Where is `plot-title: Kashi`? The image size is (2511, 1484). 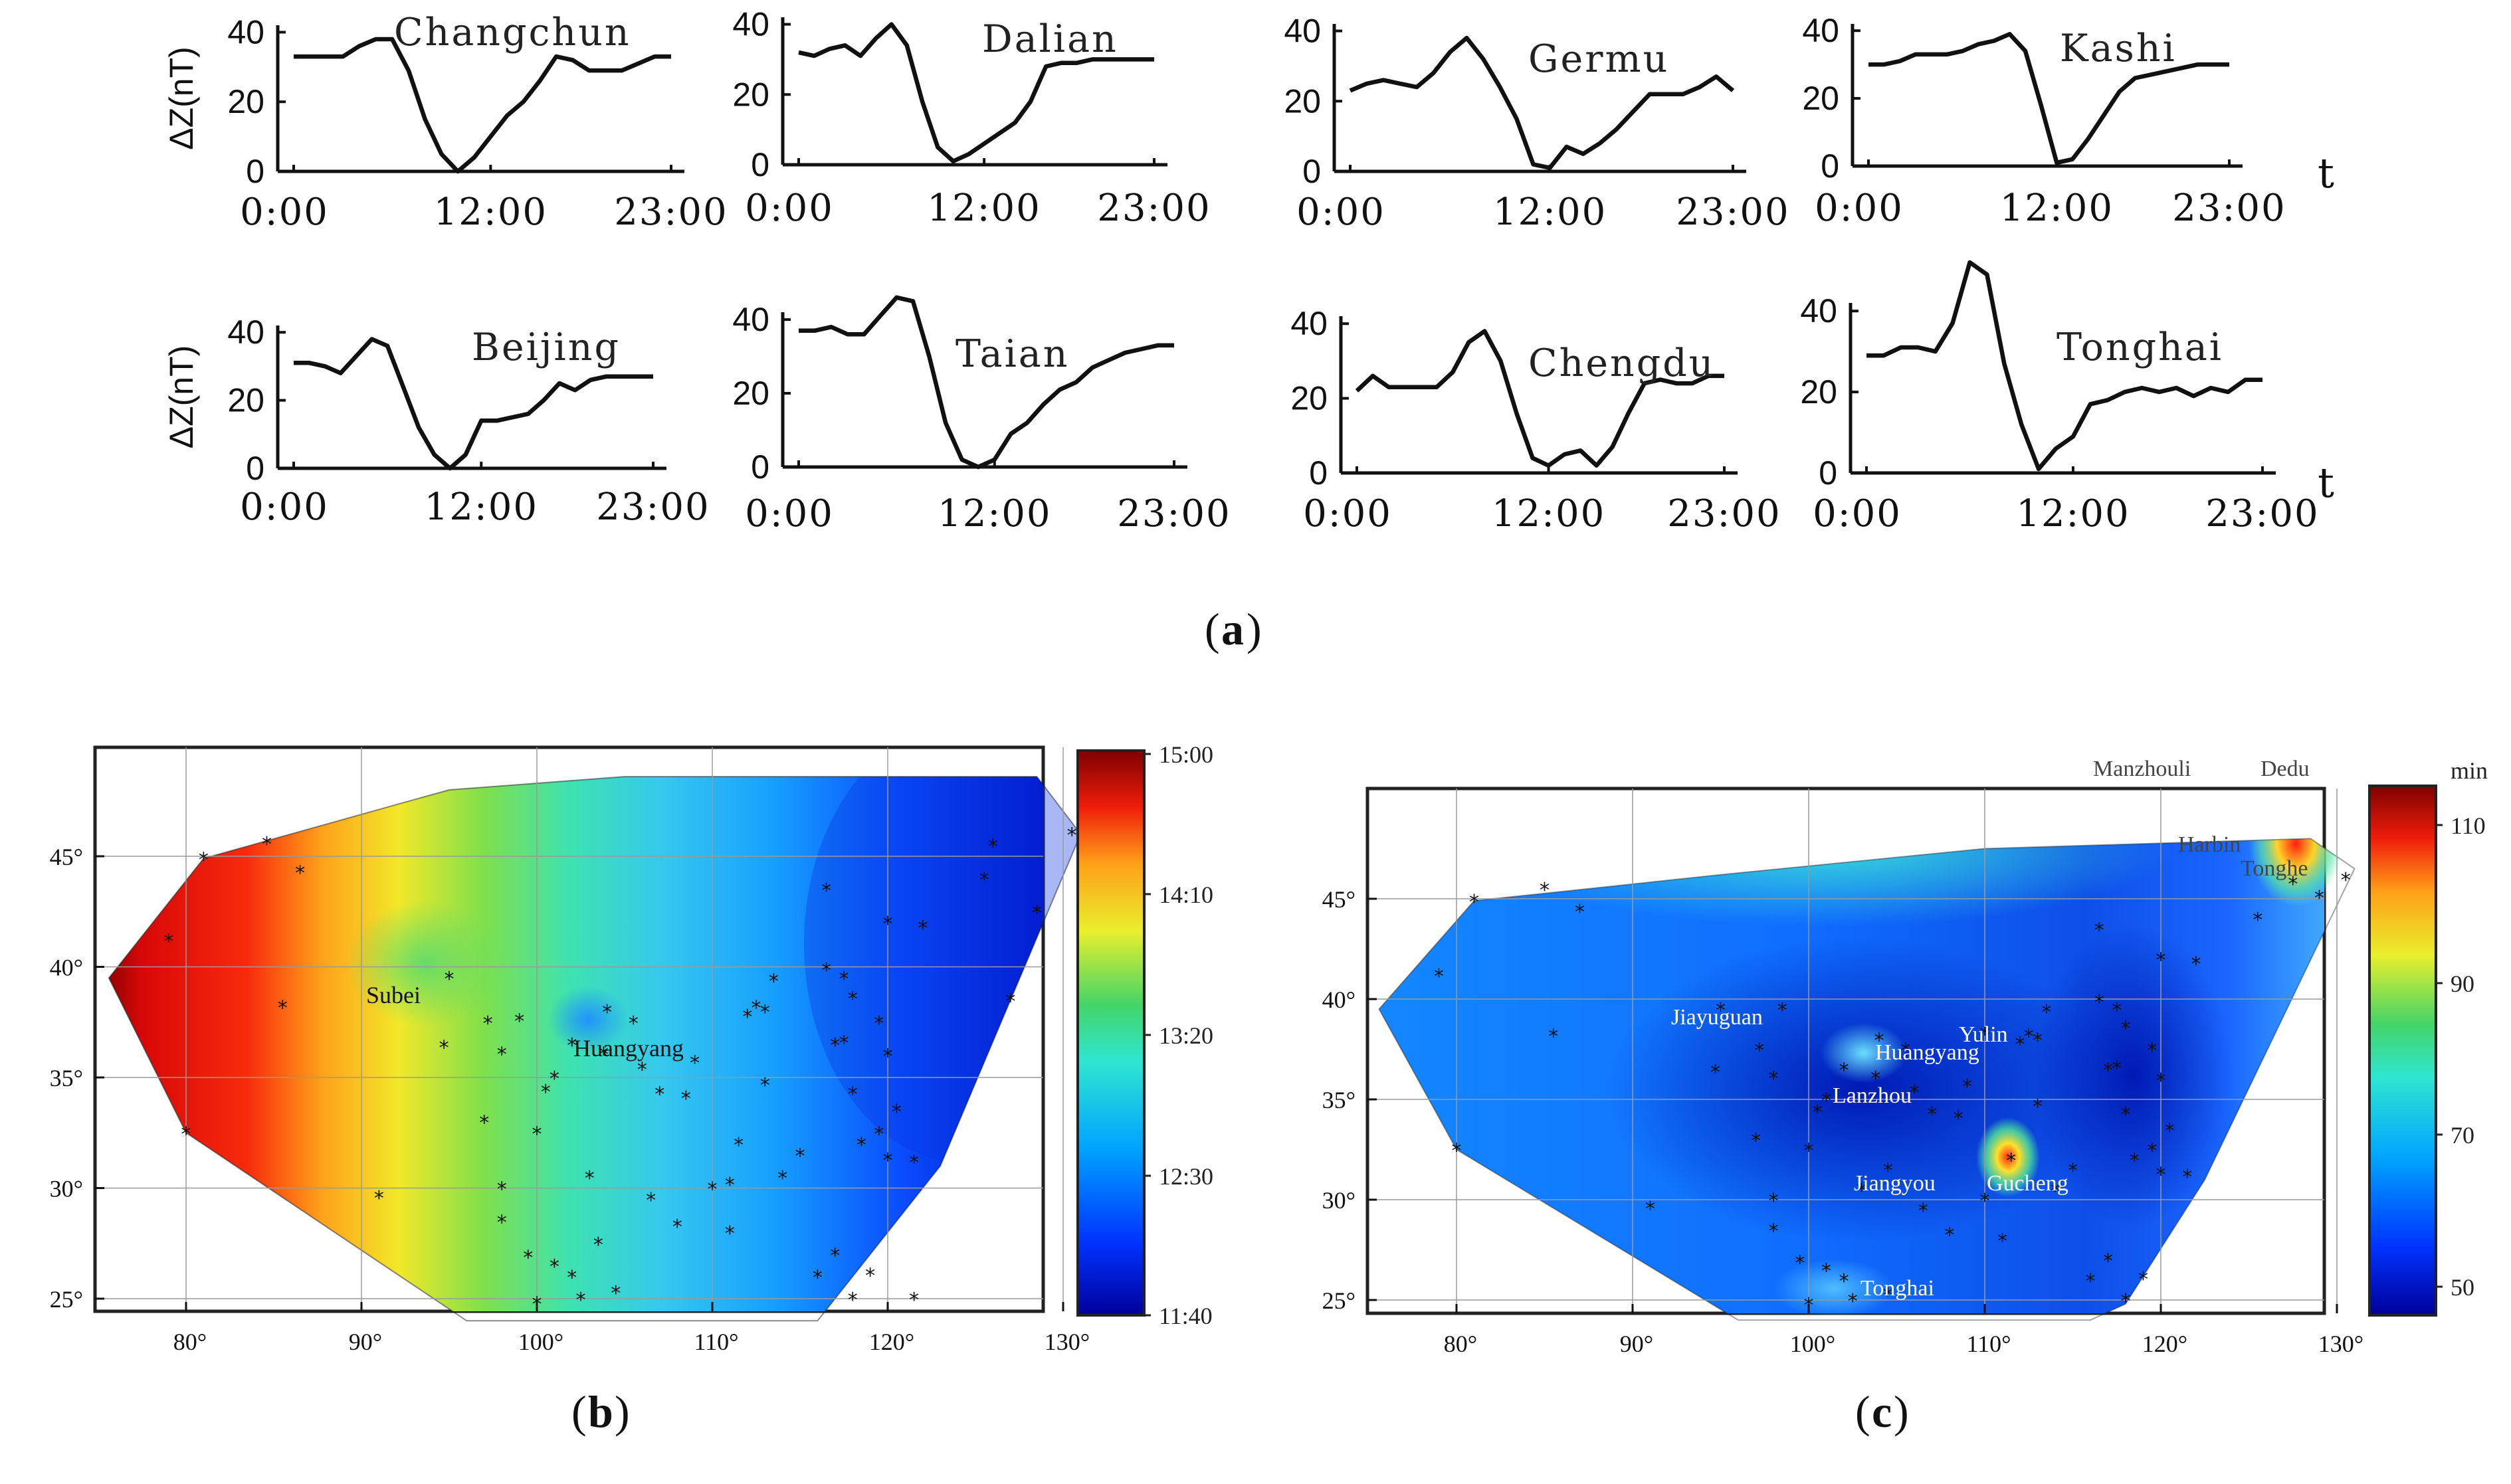 plot-title: Kashi is located at coordinates (2118, 49).